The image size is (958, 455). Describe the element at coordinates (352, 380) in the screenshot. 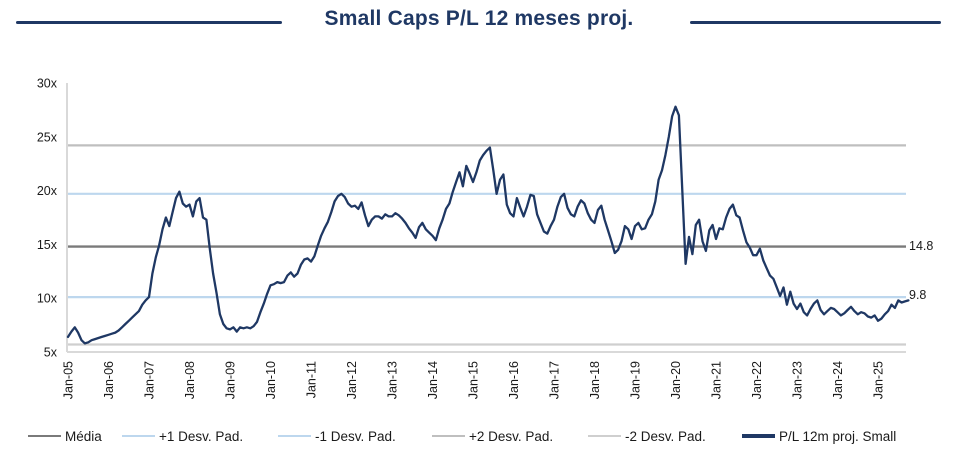

I see `x-tick-label: Jan-12` at that location.